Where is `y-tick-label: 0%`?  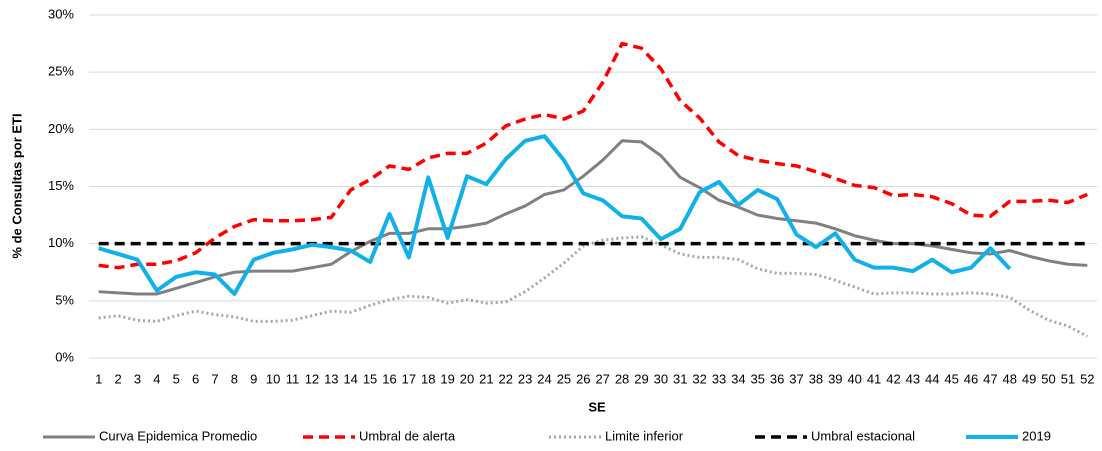 y-tick-label: 0% is located at coordinates (64, 356).